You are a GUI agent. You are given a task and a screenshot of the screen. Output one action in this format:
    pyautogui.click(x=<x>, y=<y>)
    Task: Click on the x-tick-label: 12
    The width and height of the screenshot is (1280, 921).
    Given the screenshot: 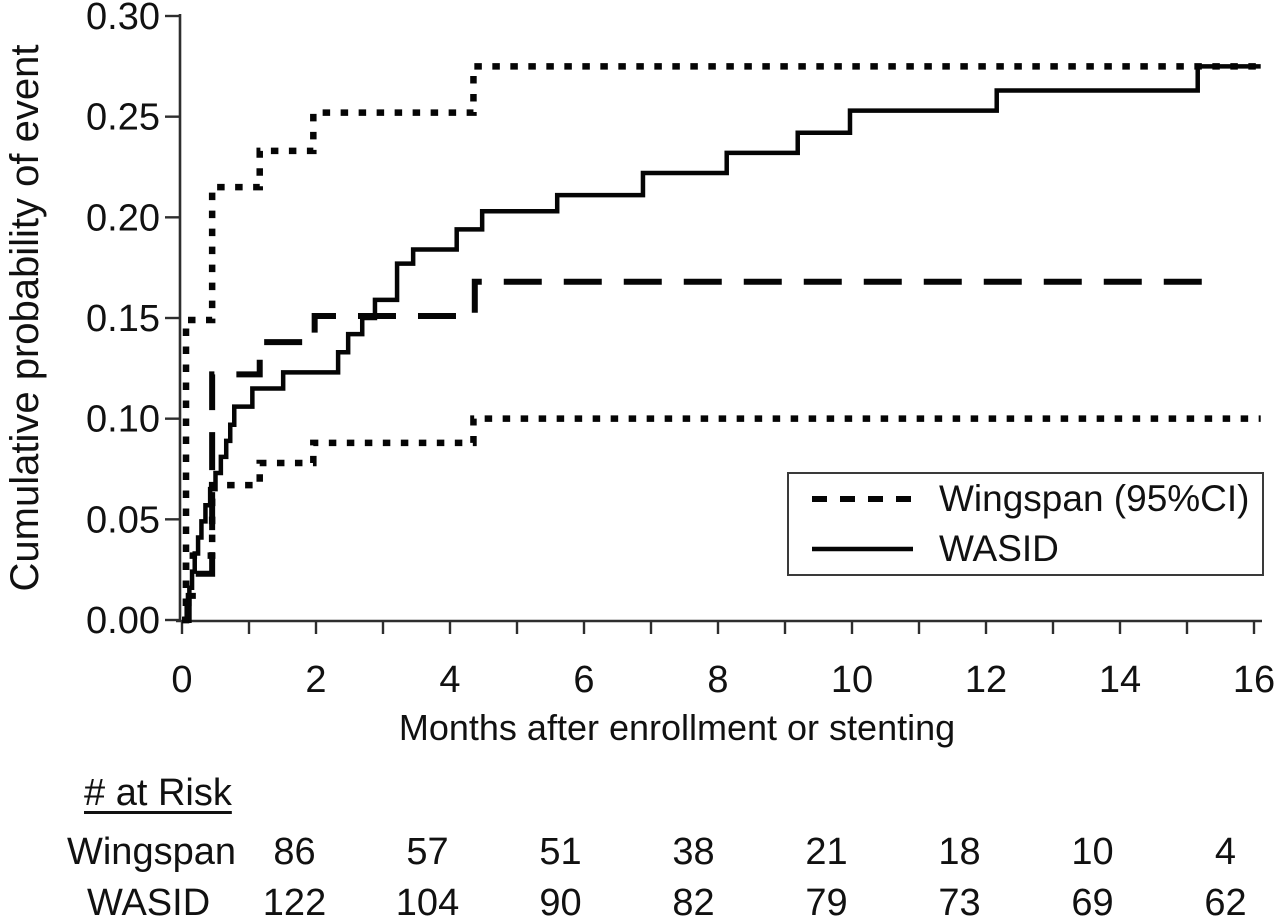 What is the action you would take?
    pyautogui.click(x=986, y=680)
    